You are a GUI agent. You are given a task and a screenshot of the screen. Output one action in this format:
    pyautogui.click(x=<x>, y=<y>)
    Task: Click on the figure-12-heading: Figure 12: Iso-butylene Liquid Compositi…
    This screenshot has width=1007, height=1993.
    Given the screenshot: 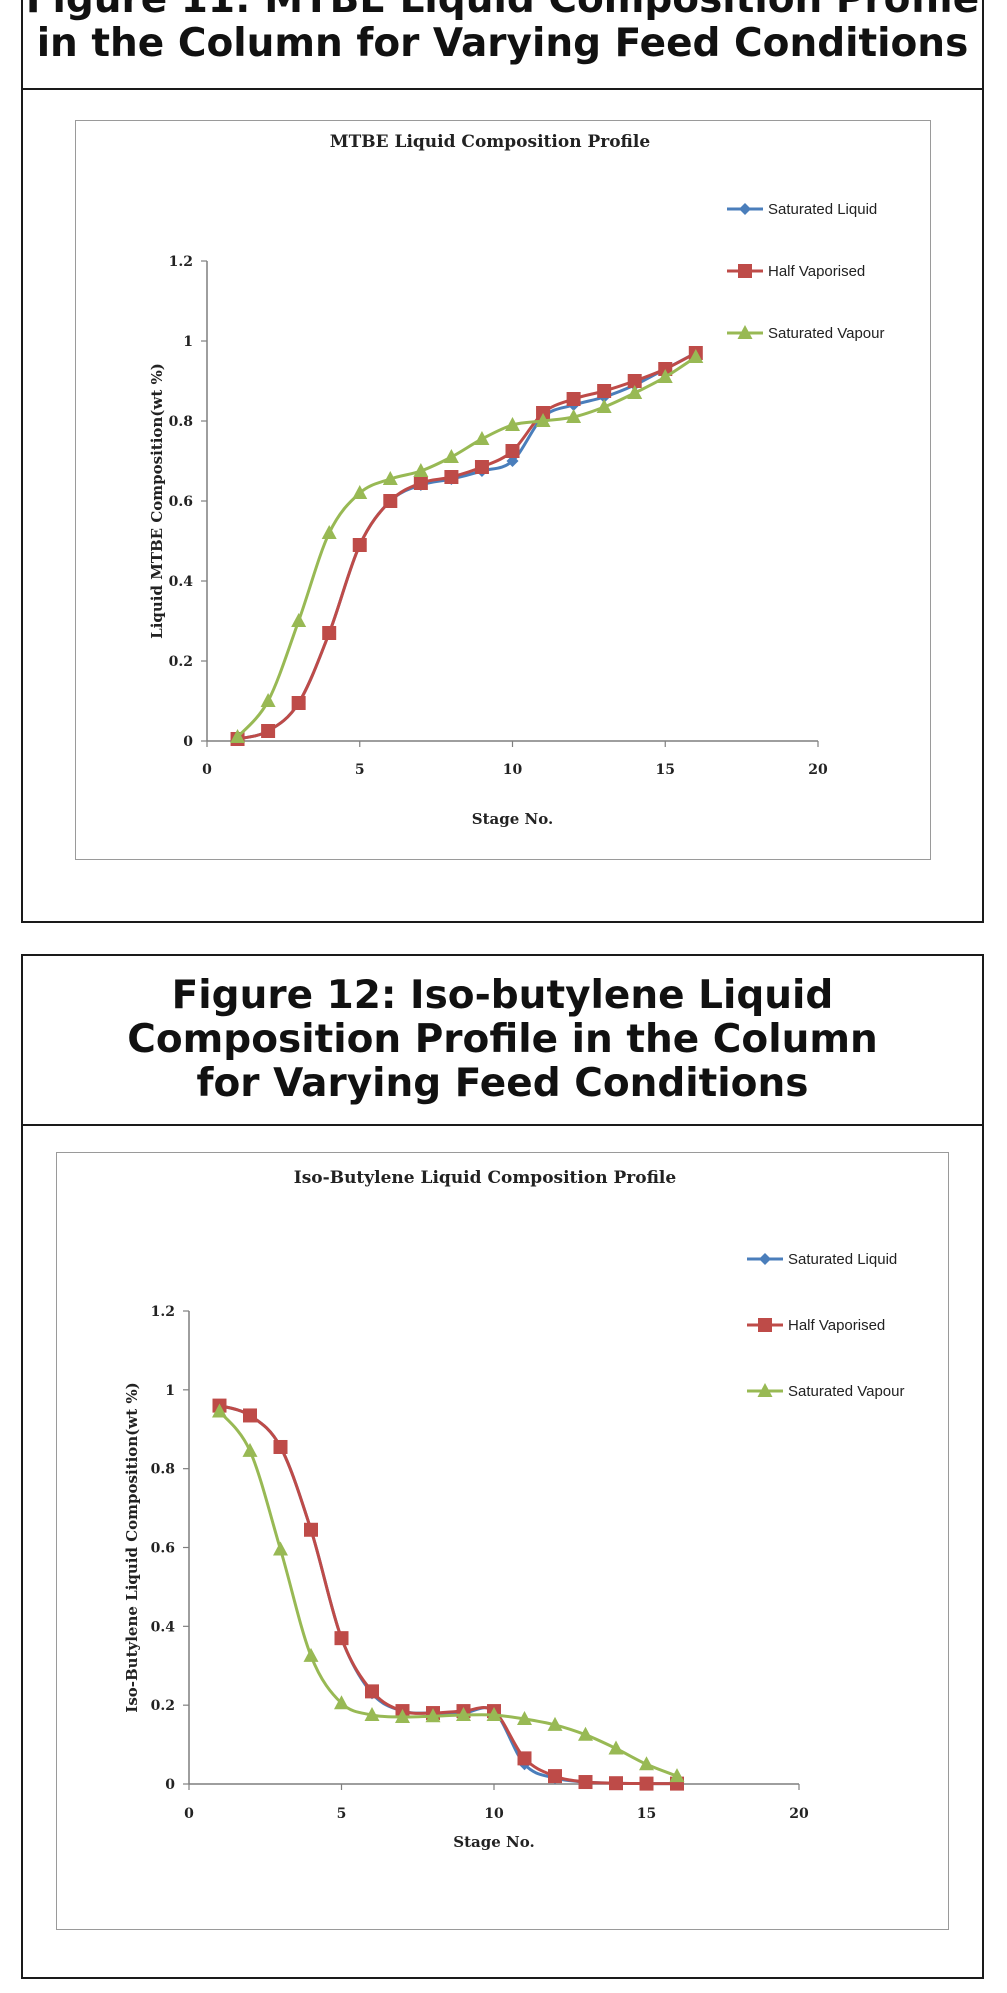 What is the action you would take?
    pyautogui.click(x=502, y=1039)
    